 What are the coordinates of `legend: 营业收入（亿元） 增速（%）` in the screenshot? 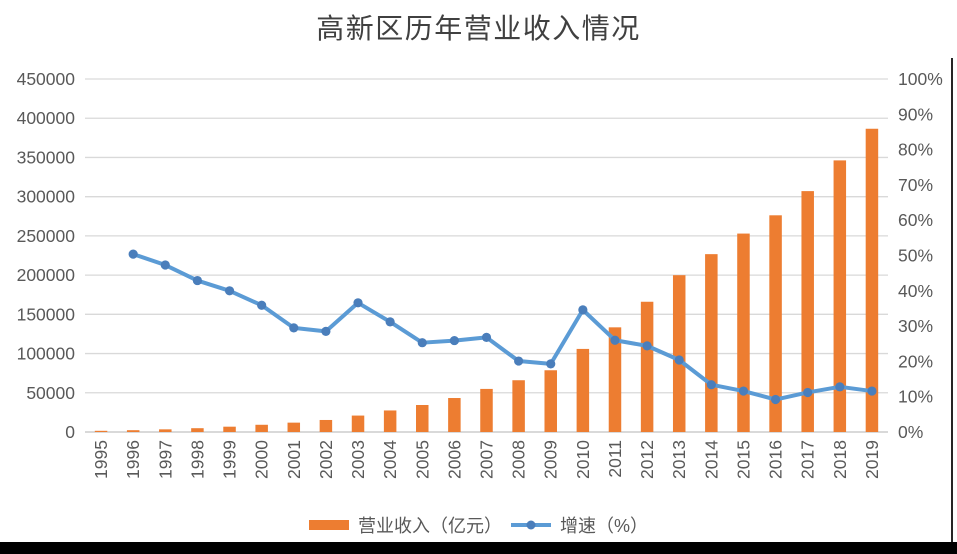 It's located at (478, 525).